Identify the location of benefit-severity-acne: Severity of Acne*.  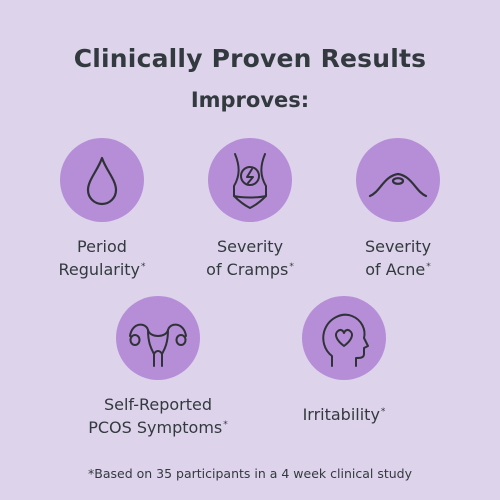
(398, 209).